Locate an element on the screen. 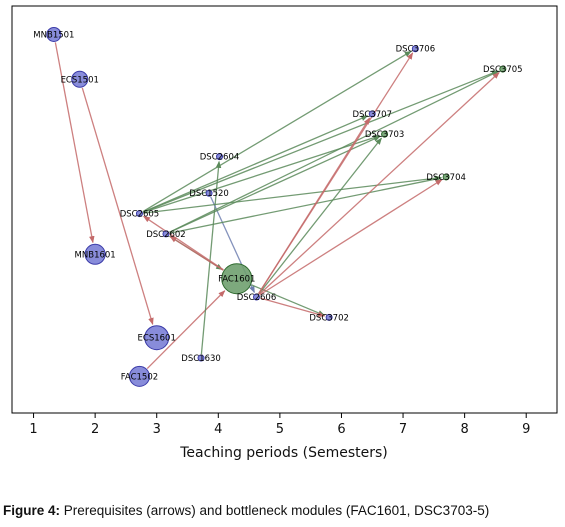  node-label-ecs1601: ECS1601 is located at coordinates (157, 339).